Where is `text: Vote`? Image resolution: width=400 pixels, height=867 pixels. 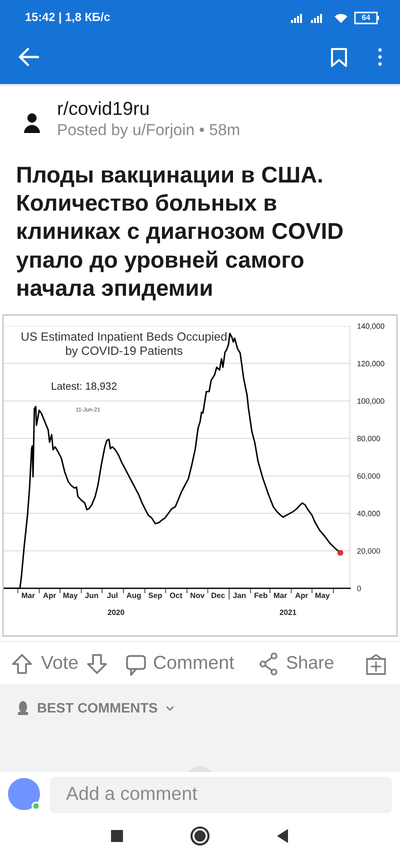
text: Vote is located at coordinates (59, 663).